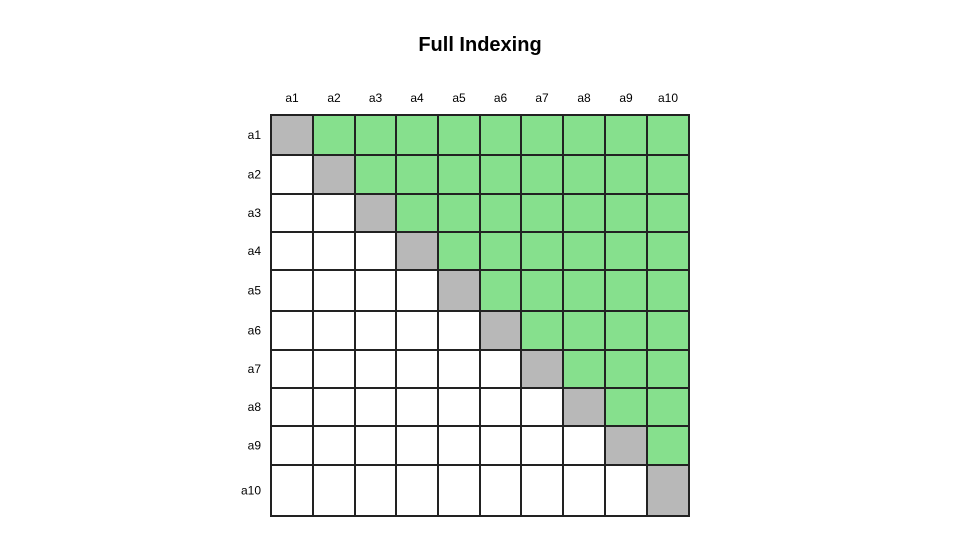 Image resolution: width=960 pixels, height=540 pixels. What do you see at coordinates (542, 407) in the screenshot?
I see `cell-empty-a8-a7` at bounding box center [542, 407].